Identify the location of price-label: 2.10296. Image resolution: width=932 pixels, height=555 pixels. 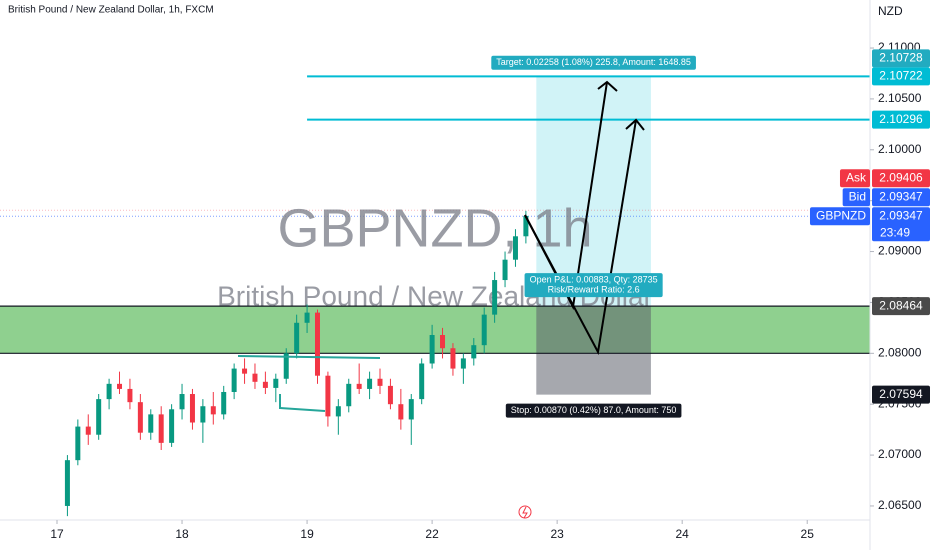
(901, 119).